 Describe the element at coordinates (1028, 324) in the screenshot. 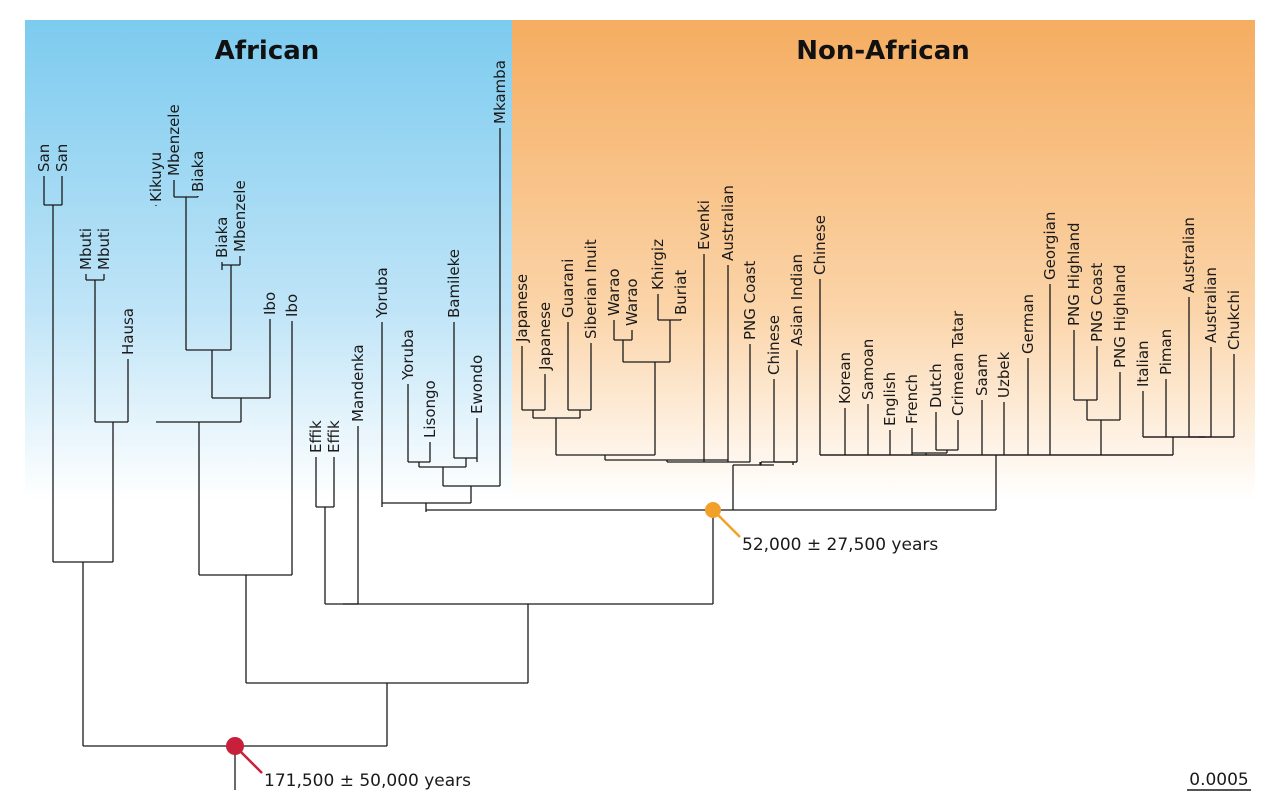

I see `leaf-label: German` at that location.